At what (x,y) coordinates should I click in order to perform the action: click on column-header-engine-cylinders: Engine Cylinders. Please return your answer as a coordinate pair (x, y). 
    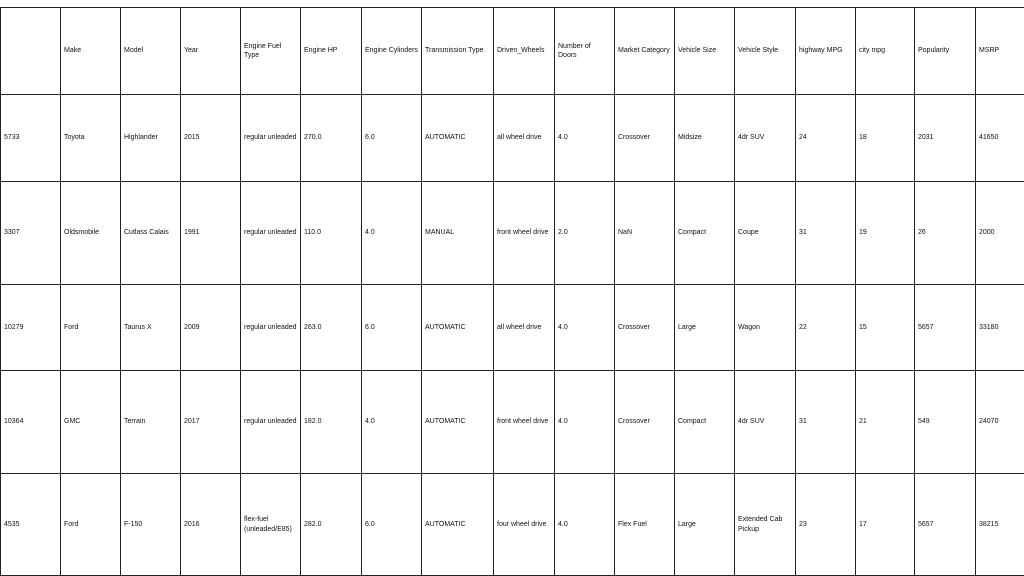
    Looking at the image, I should click on (391, 51).